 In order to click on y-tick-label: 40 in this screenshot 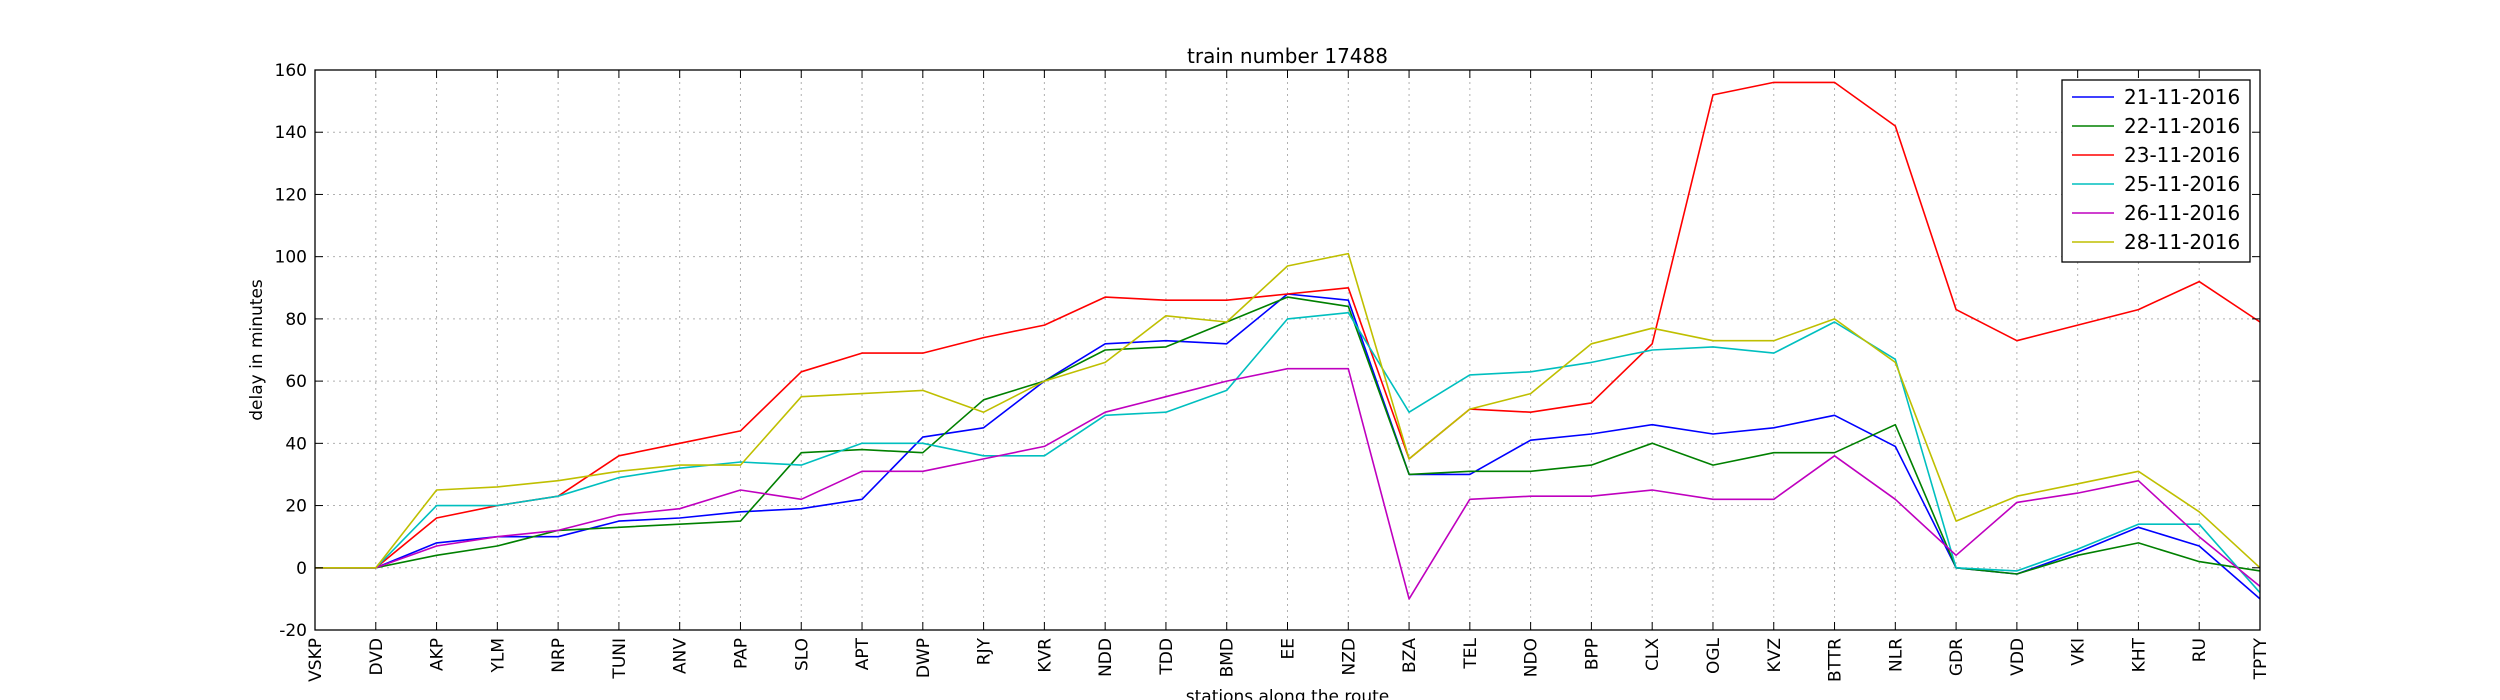, I will do `click(296, 444)`.